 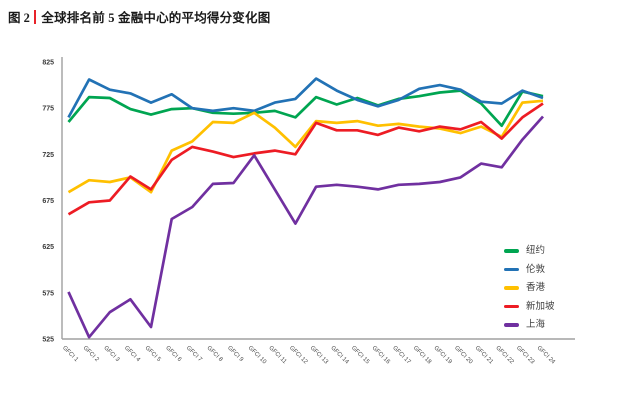 What do you see at coordinates (339, 355) in the screenshot?
I see `x-axis-label: GFCI 14` at bounding box center [339, 355].